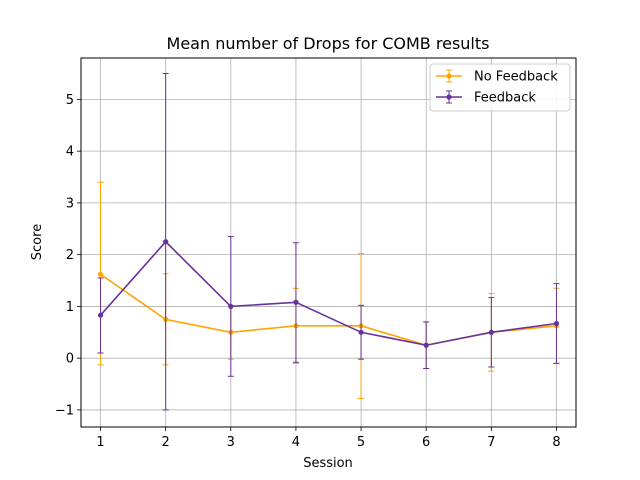 The height and width of the screenshot is (480, 640). I want to click on y-axis: −1 0 1 2 3 4 5, so click(68, 255).